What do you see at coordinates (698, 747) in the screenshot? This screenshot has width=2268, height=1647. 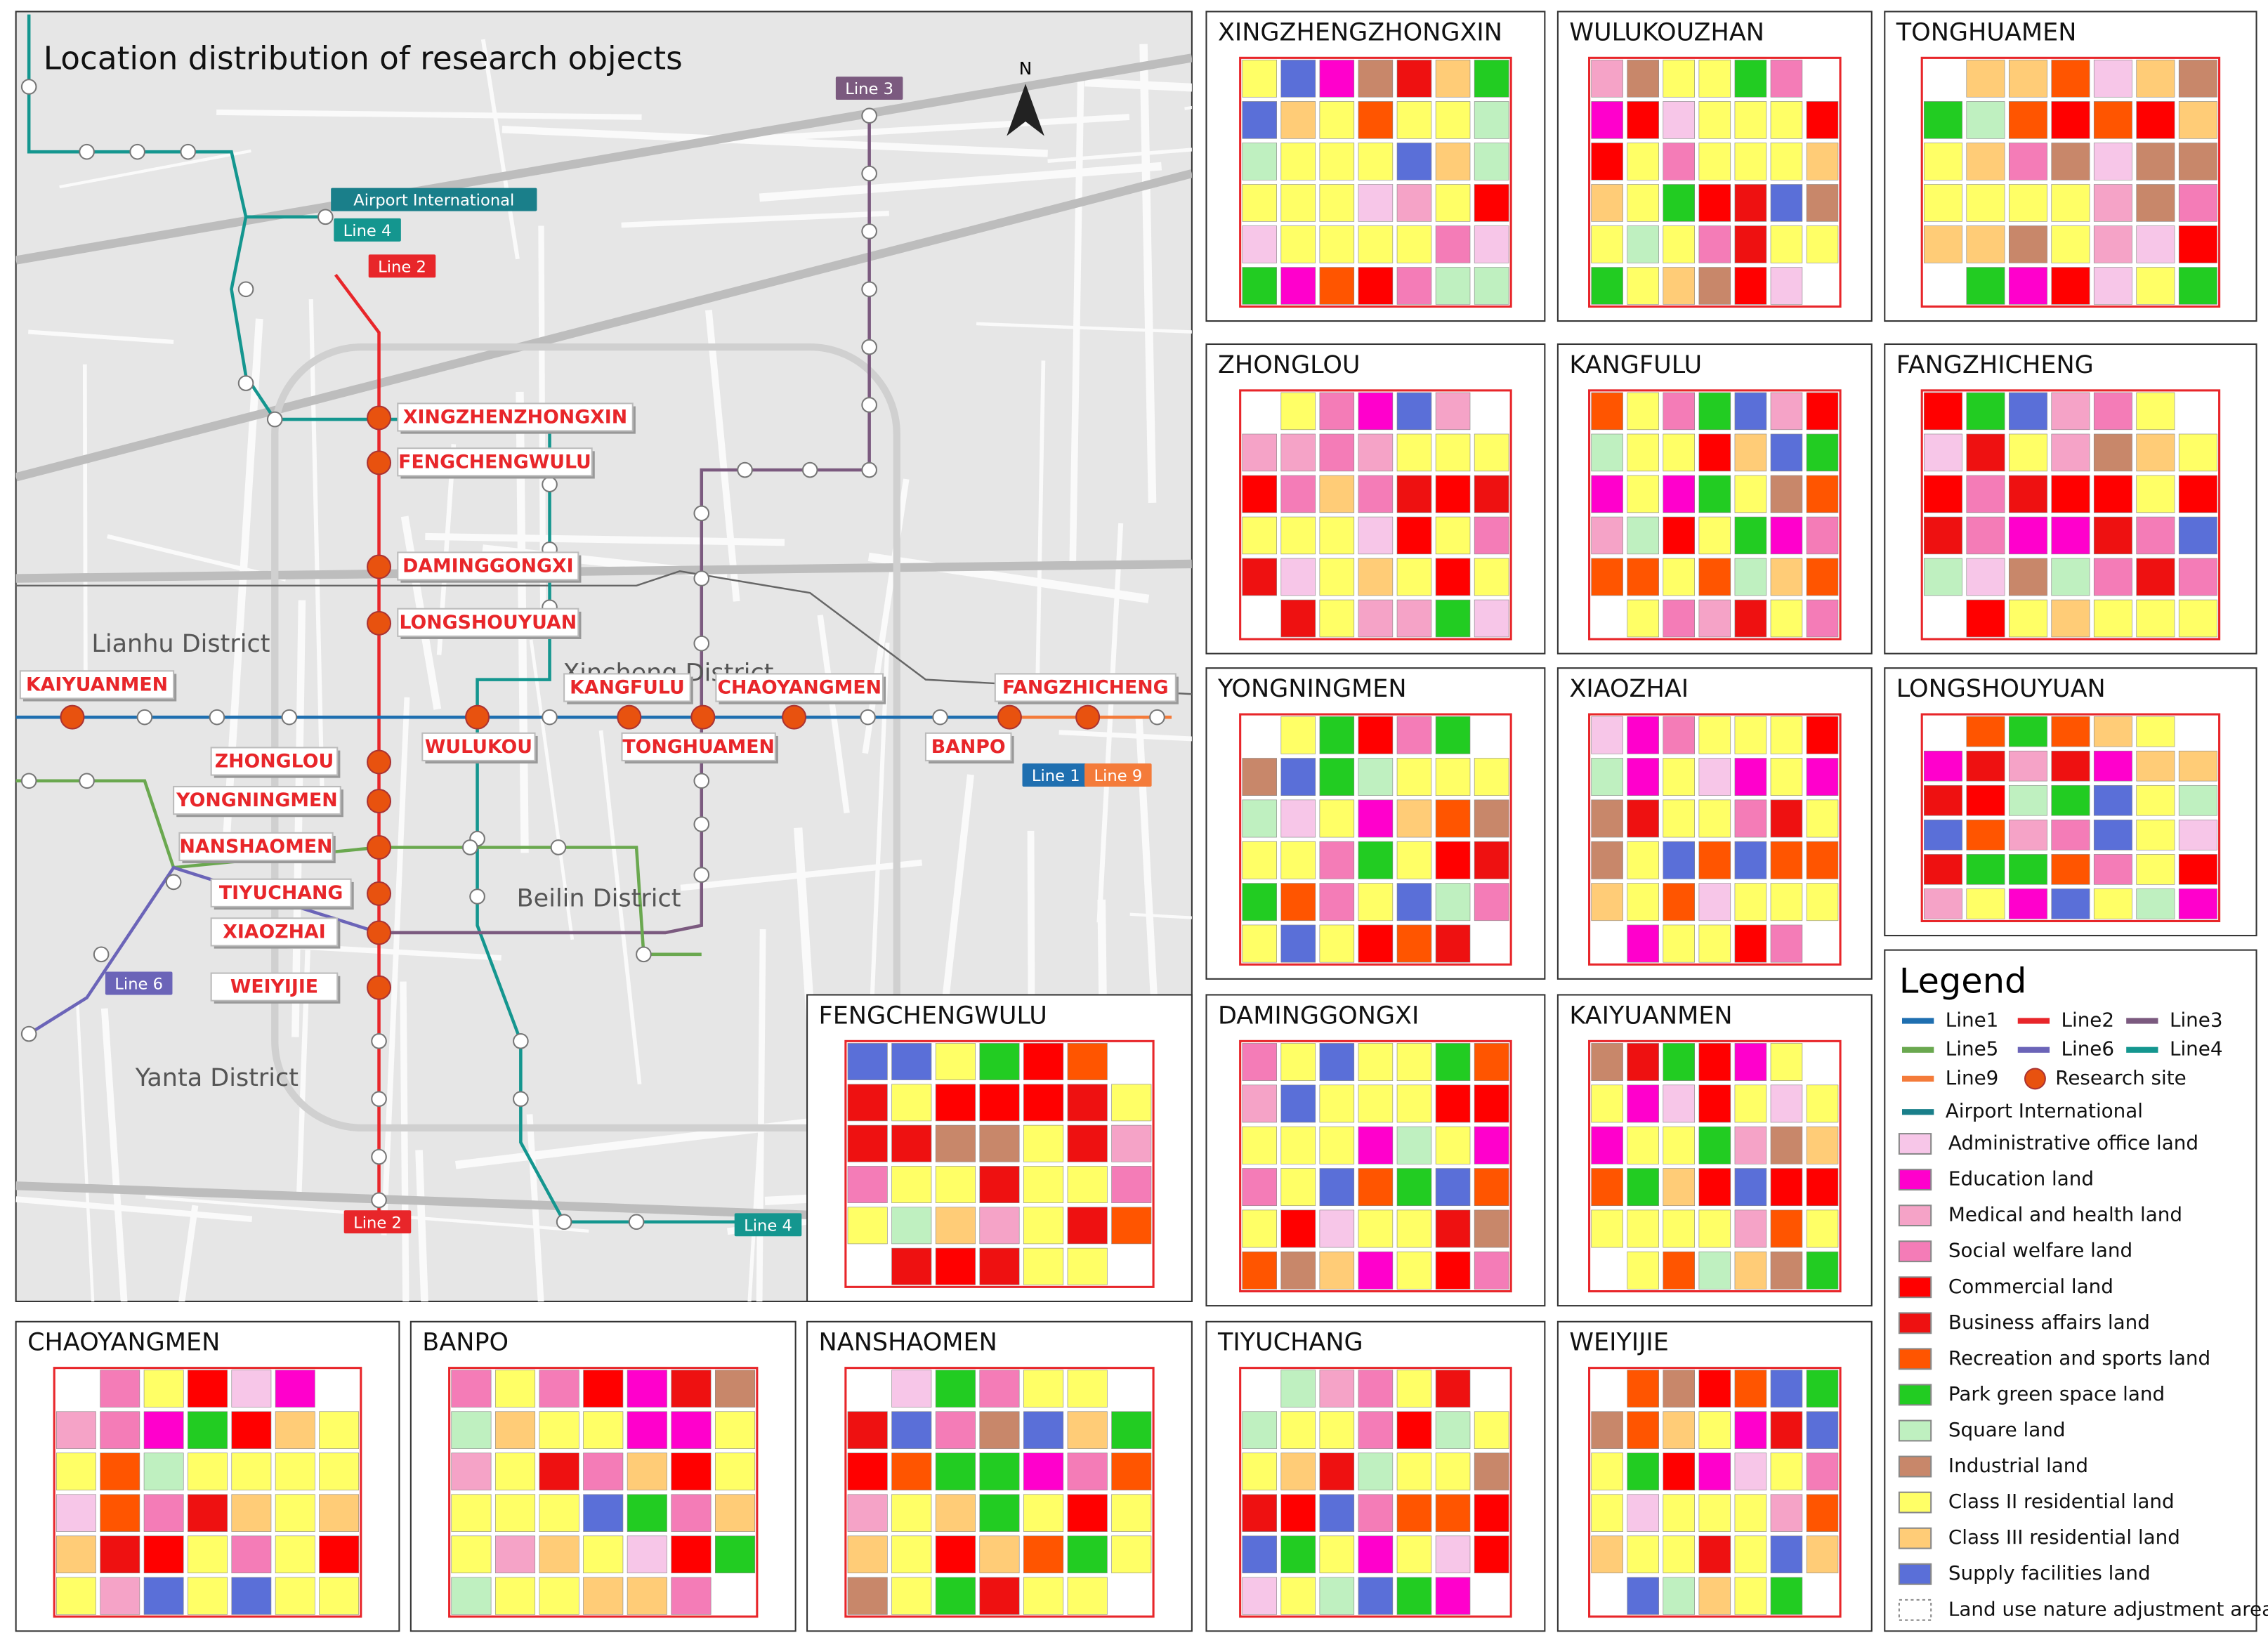 I see `station-label: TONGHUAMEN` at bounding box center [698, 747].